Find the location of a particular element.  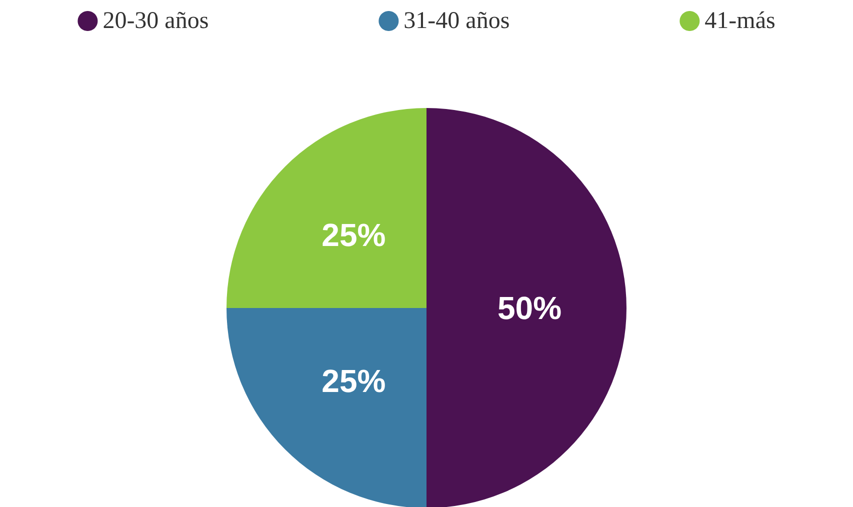

legend-label: 31-40 años is located at coordinates (457, 21).